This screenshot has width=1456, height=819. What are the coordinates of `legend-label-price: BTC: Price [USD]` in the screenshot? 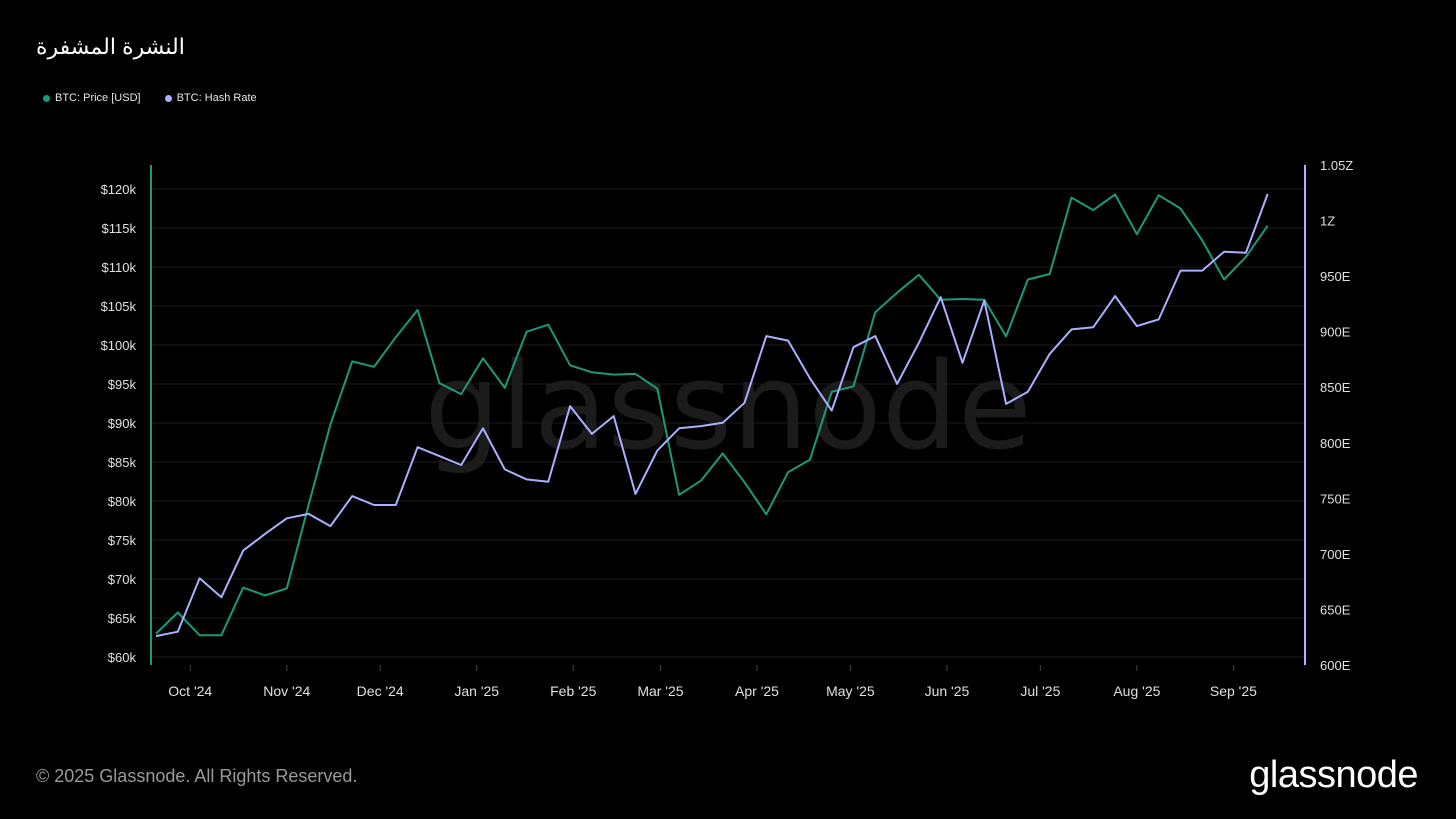 It's located at (98, 98).